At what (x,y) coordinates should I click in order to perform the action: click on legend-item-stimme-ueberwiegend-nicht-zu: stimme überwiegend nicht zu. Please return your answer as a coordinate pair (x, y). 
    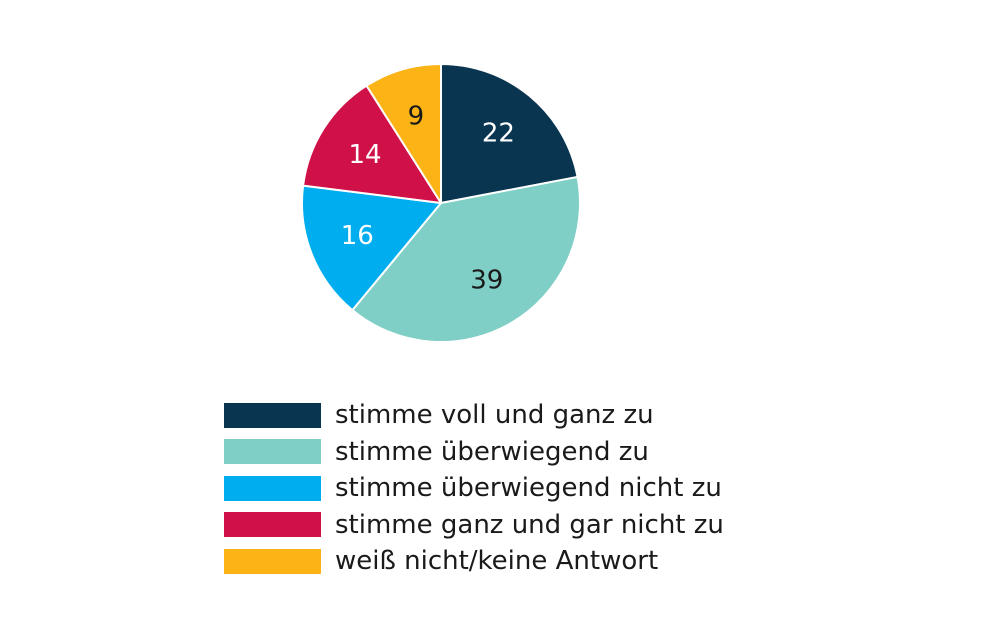
    Looking at the image, I should click on (474, 488).